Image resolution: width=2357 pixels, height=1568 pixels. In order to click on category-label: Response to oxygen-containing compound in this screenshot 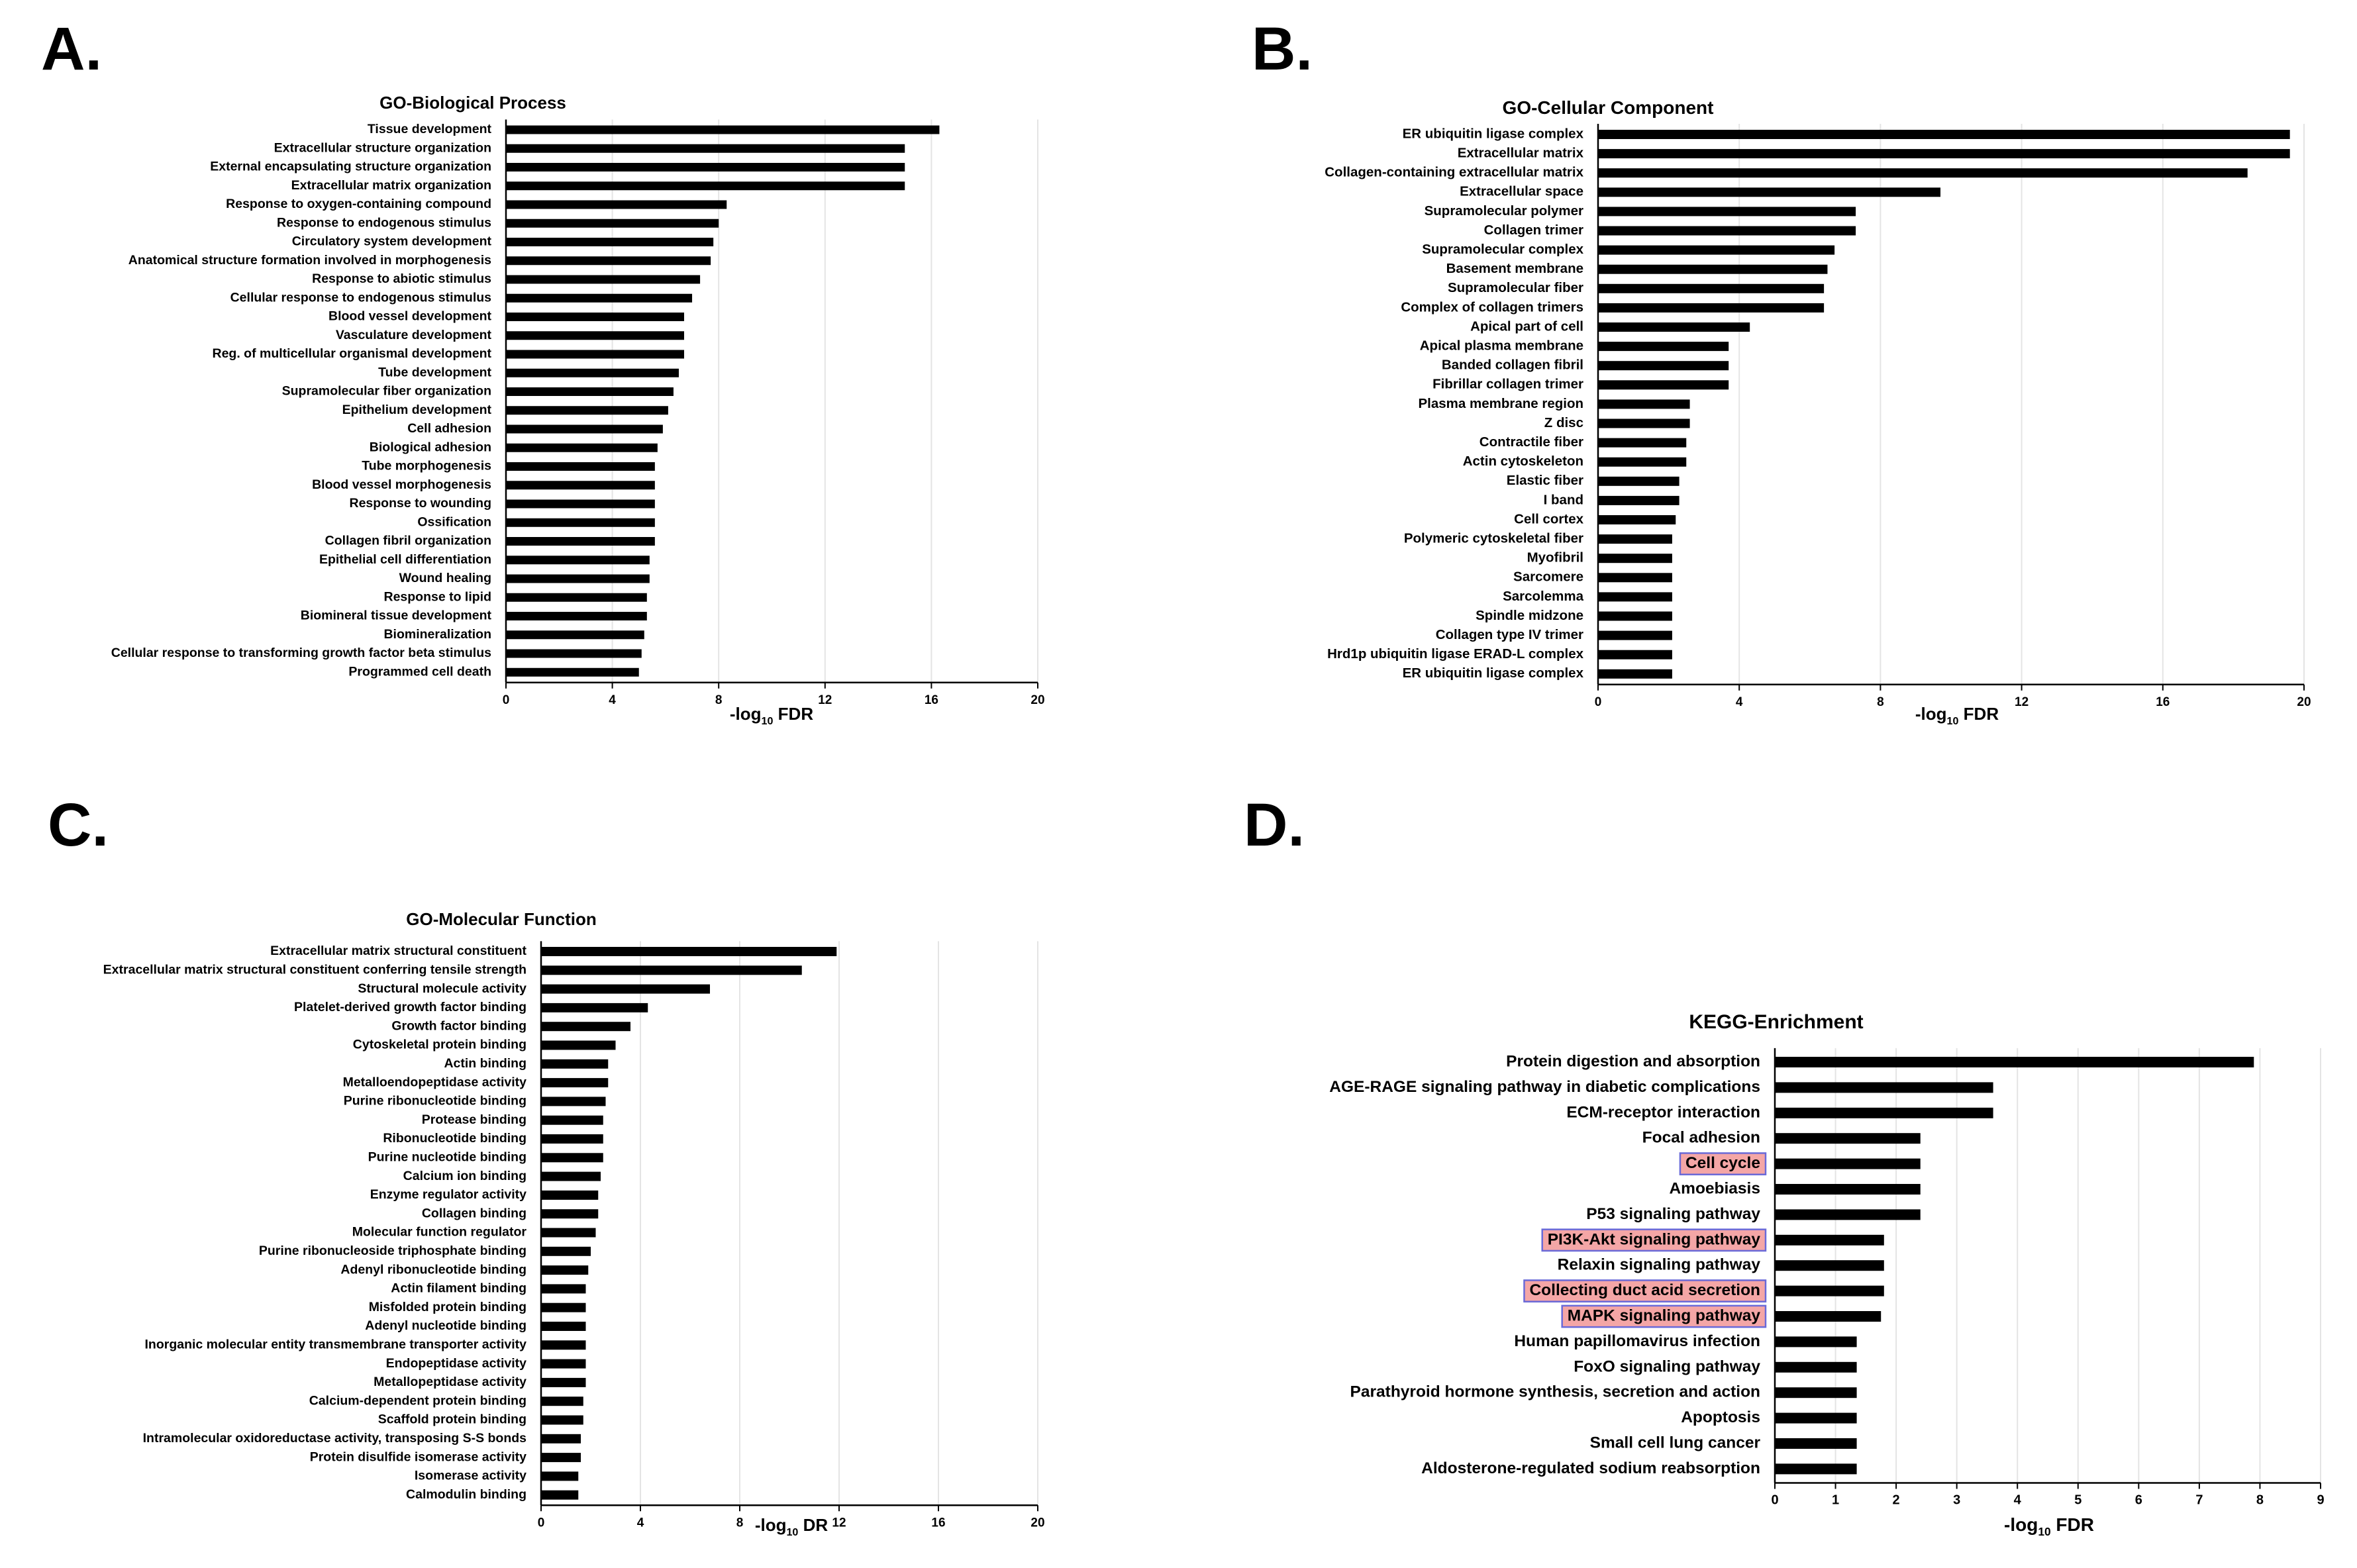, I will do `click(358, 204)`.